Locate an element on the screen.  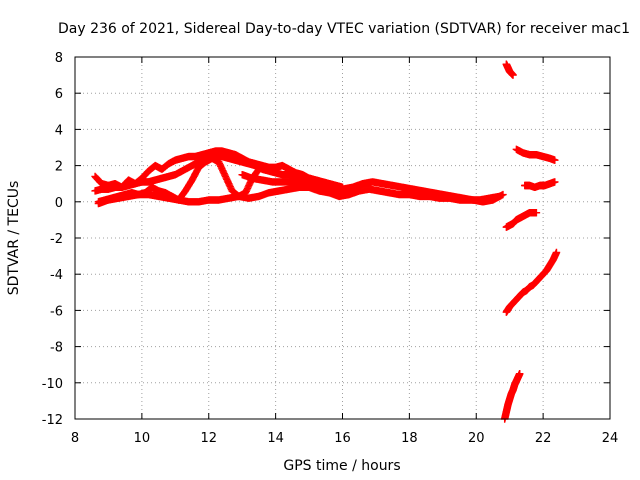
x-tick-label: 14 is located at coordinates (275, 438).